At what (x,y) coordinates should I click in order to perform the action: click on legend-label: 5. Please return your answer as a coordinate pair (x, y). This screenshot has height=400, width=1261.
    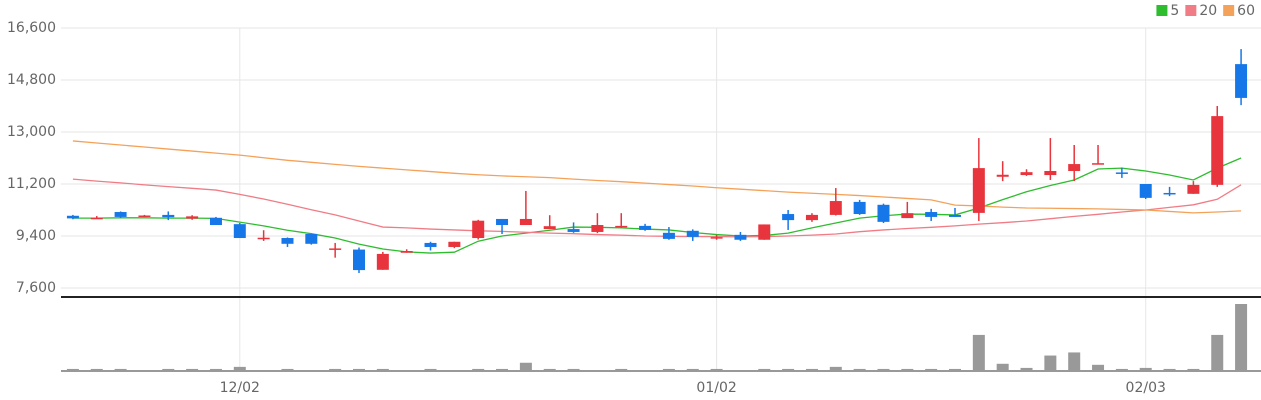
    Looking at the image, I should click on (1174, 11).